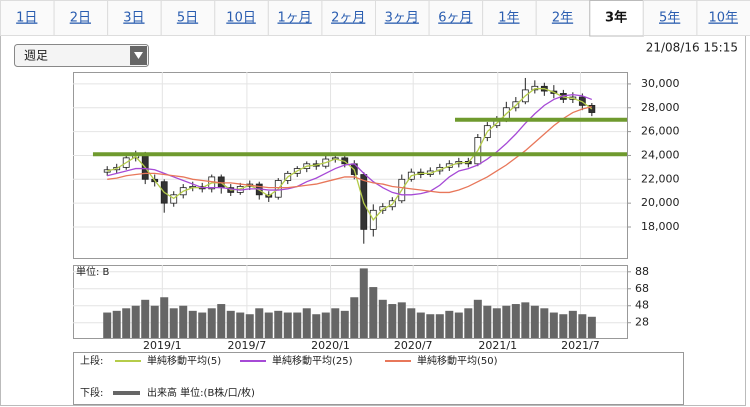 This screenshot has width=750, height=407. Describe the element at coordinates (184, 360) in the screenshot. I see `legend-label: 単純移動平均(5)` at that location.